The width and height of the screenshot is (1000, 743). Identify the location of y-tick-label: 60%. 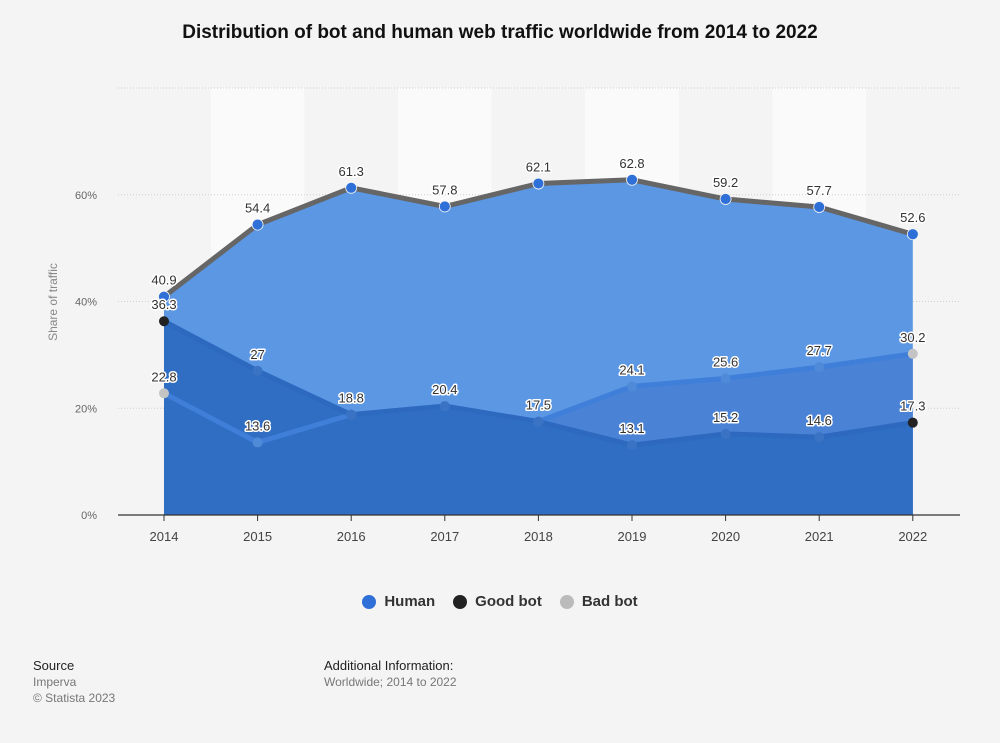
(86, 196).